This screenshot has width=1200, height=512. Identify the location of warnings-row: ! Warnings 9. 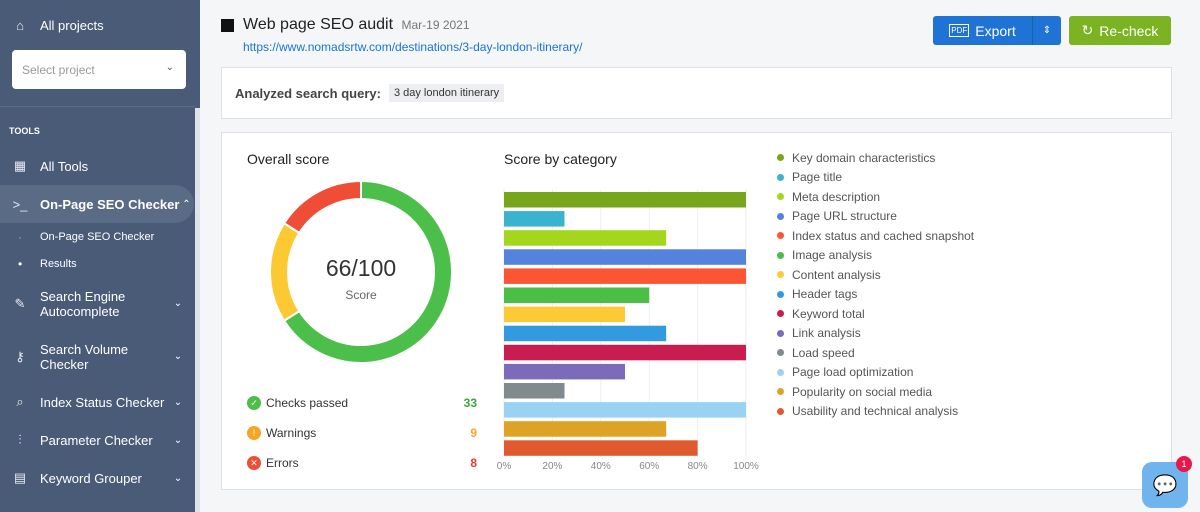
(362, 433).